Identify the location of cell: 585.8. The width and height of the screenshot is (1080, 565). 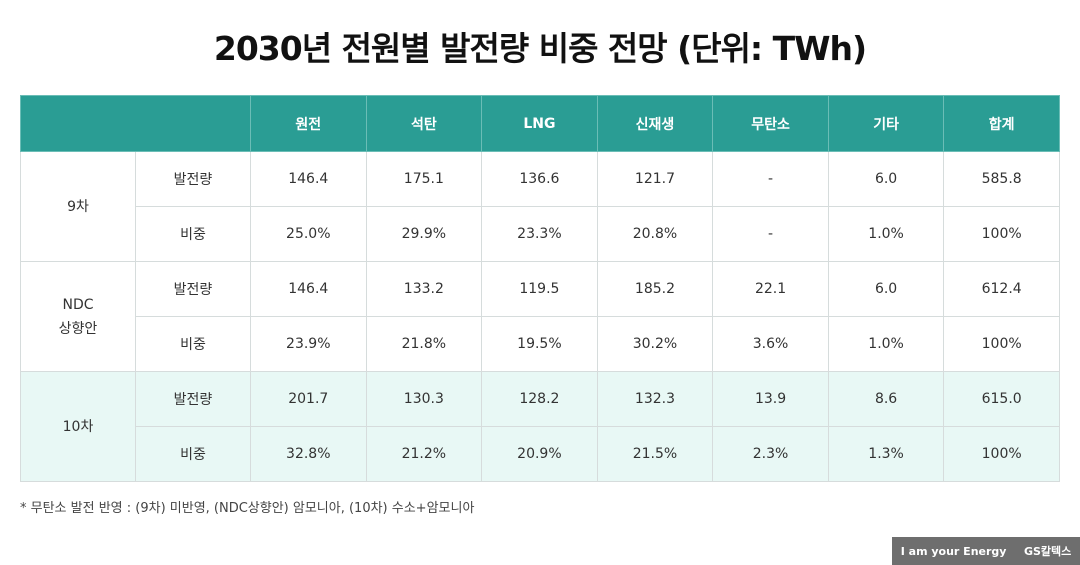
(1001, 179).